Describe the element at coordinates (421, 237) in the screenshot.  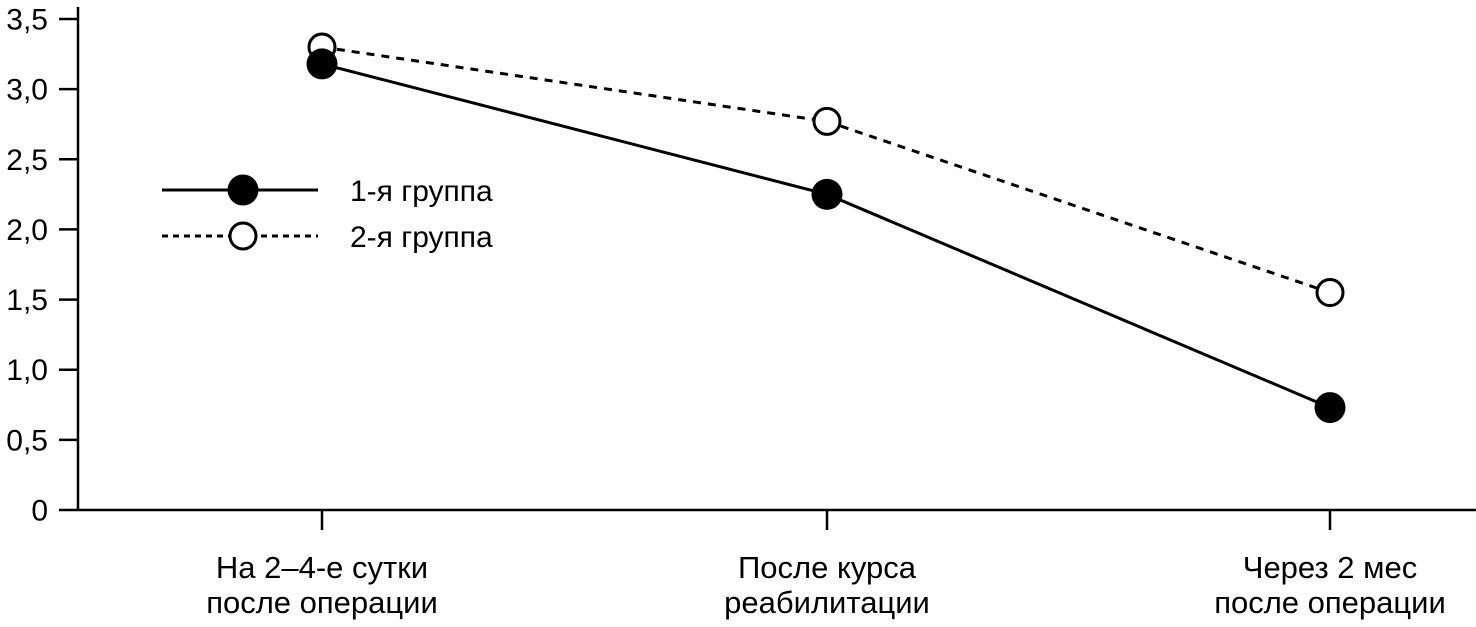
I see `legend-label: 2-я группа` at that location.